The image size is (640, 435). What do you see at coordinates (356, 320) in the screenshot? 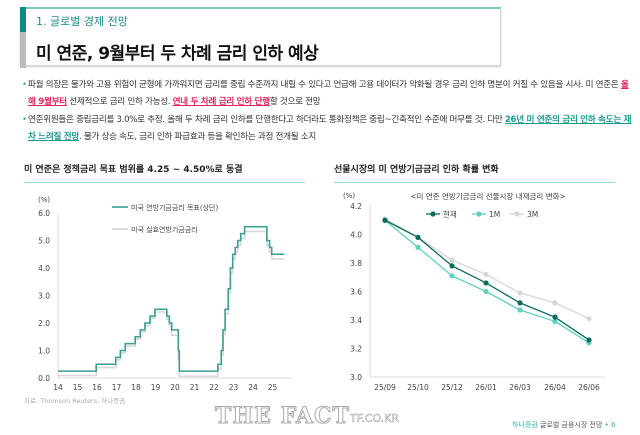
I see `y-tick-label: 3.4` at bounding box center [356, 320].